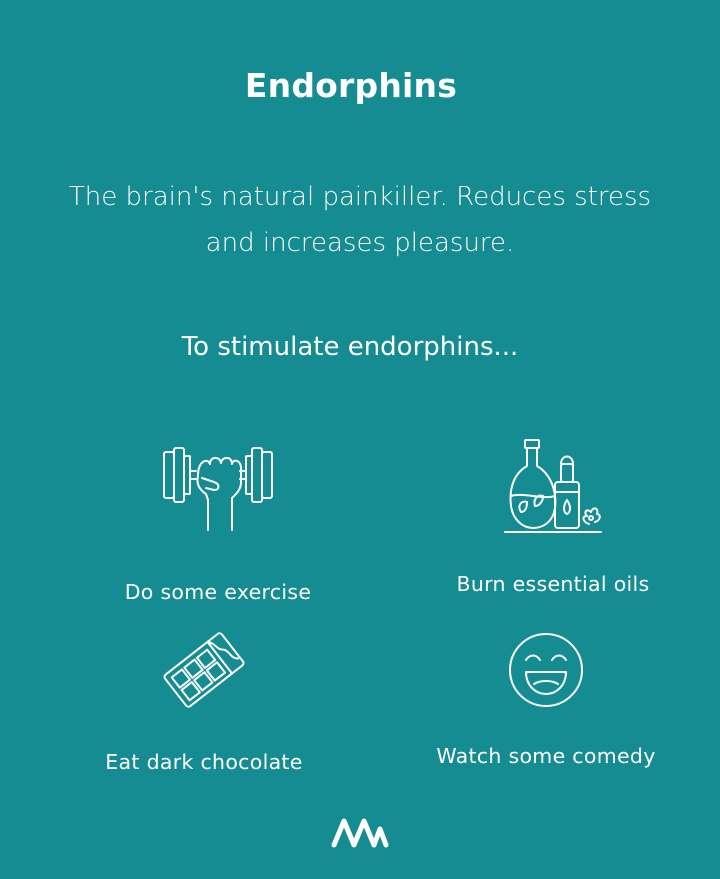  What do you see at coordinates (553, 584) in the screenshot?
I see `item-label: Burn essential oils` at bounding box center [553, 584].